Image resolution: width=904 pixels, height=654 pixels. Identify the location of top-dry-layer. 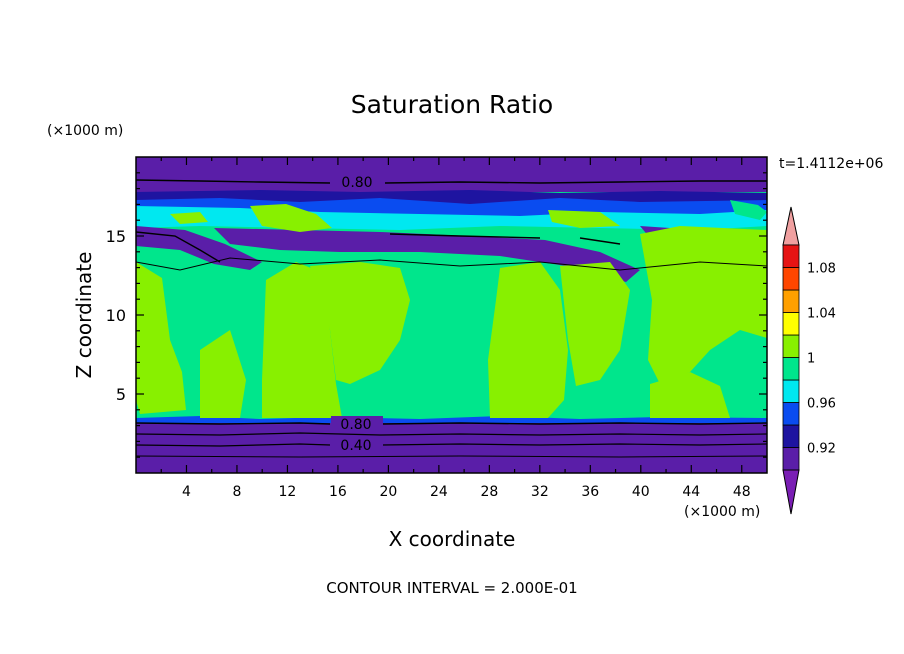
(451, 174).